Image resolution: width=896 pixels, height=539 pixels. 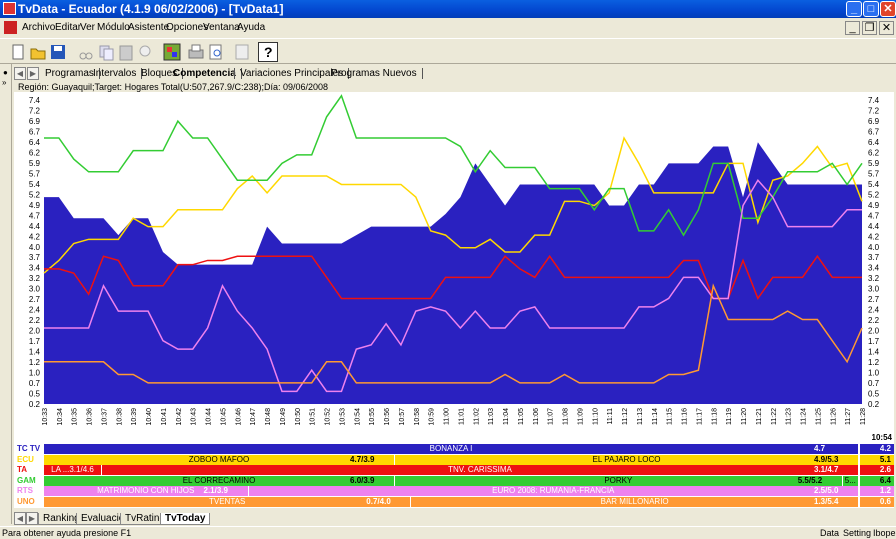 I want to click on segment-share-value: 2.5/5.0, so click(x=826, y=490).